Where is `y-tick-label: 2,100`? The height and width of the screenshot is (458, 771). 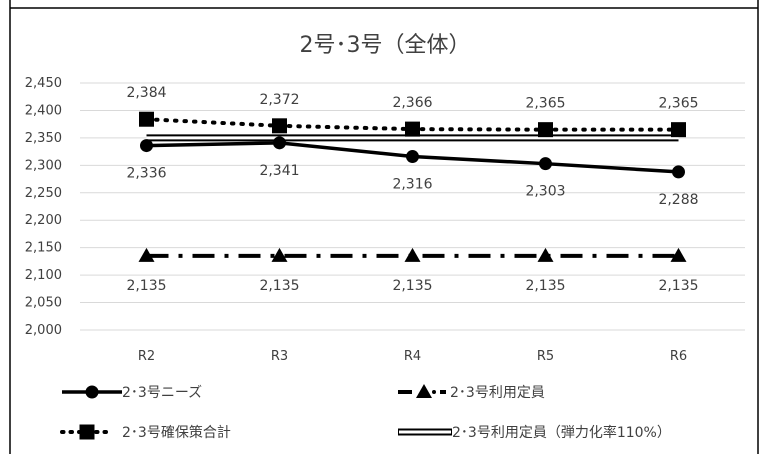 y-tick-label: 2,100 is located at coordinates (43, 275).